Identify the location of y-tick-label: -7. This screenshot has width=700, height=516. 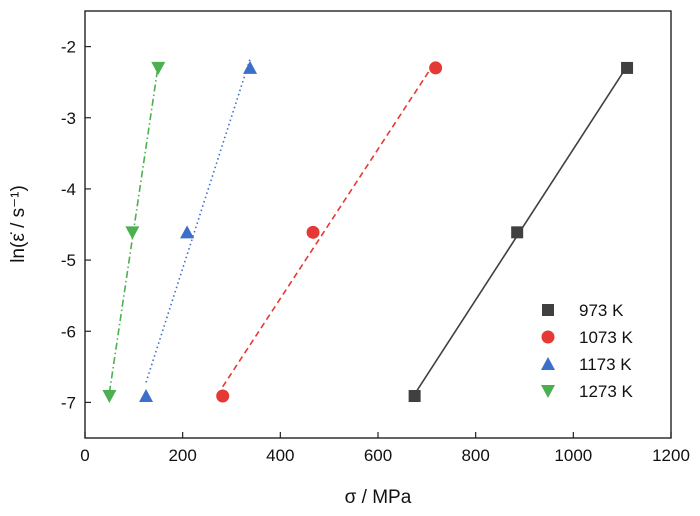
(68, 402).